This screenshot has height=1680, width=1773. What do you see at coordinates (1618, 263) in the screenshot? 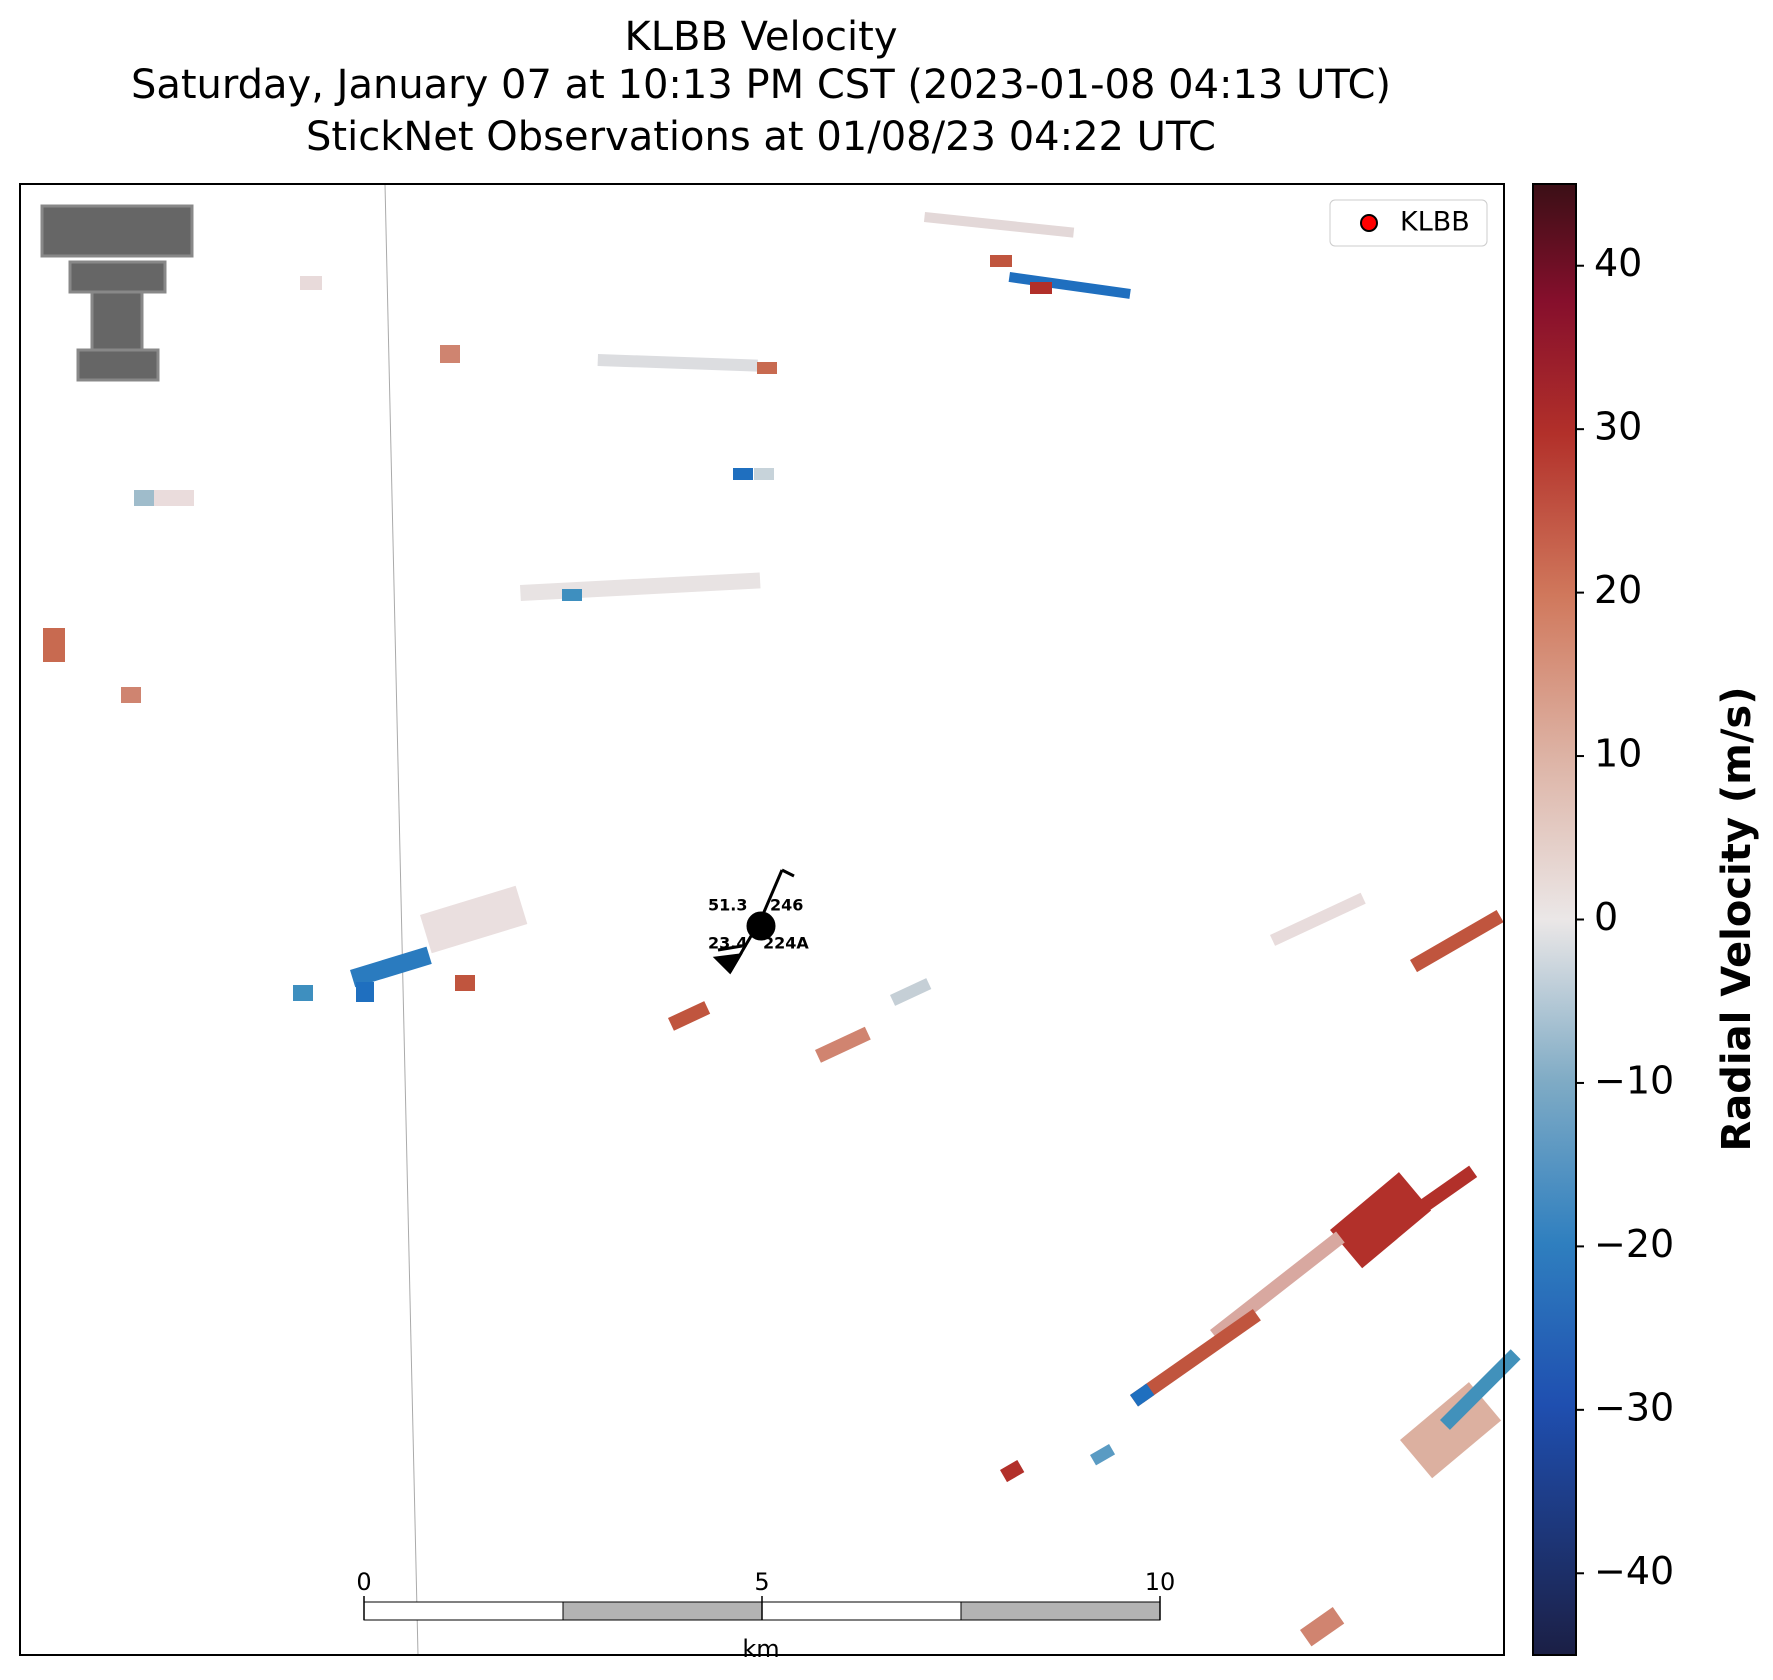
I see `colorbar-tick-label: 40` at bounding box center [1618, 263].